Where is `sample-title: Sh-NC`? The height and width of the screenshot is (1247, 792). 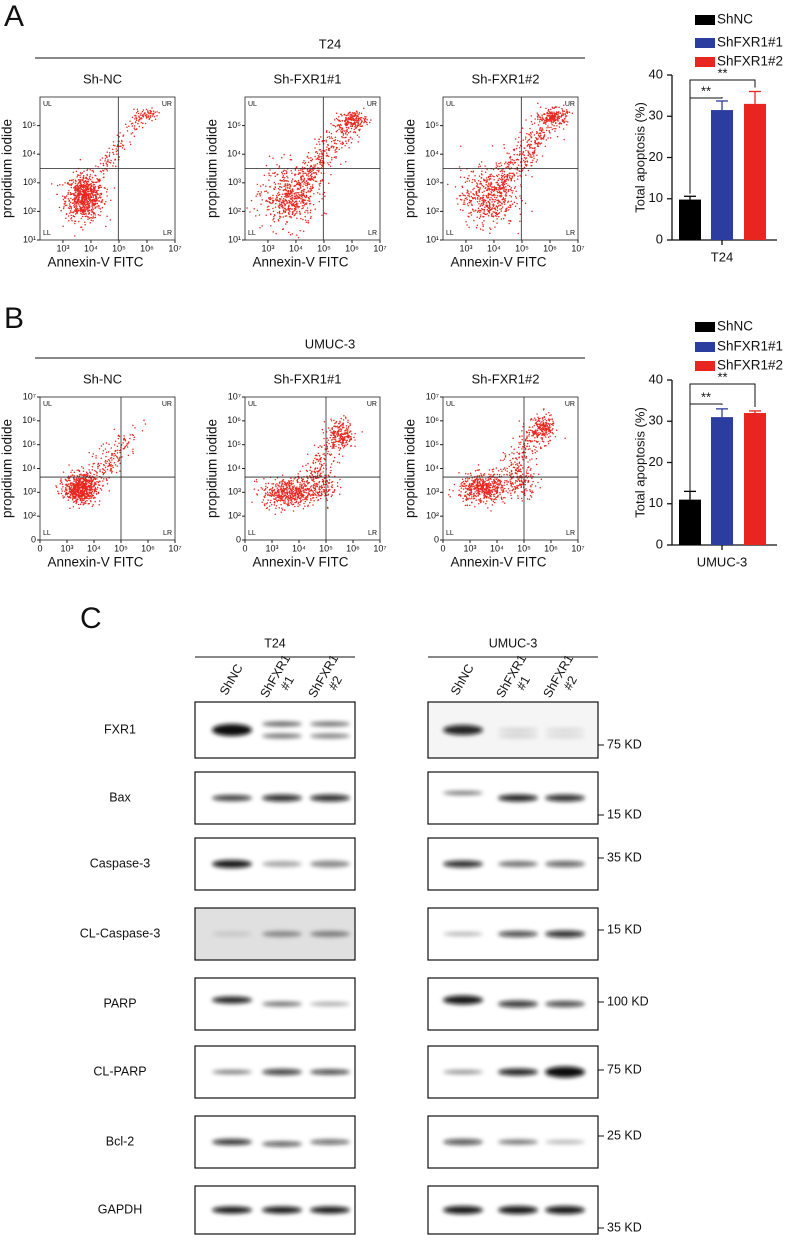 sample-title: Sh-NC is located at coordinates (102, 378).